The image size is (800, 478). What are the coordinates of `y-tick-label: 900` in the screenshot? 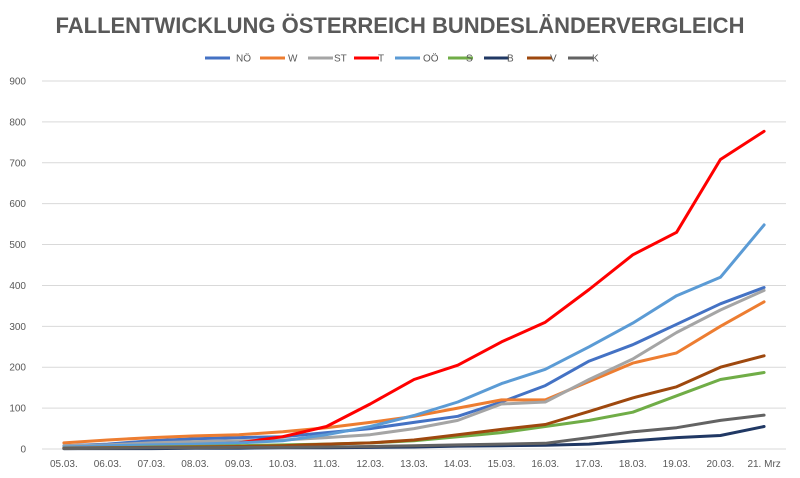 It's located at (17, 82).